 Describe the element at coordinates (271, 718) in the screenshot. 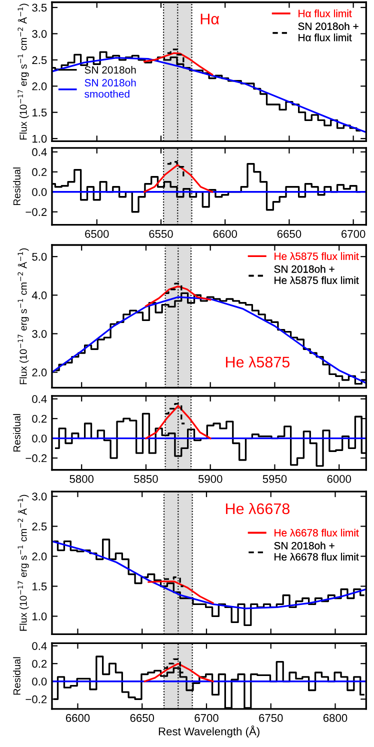

I see `x-tick-label: 6750` at that location.